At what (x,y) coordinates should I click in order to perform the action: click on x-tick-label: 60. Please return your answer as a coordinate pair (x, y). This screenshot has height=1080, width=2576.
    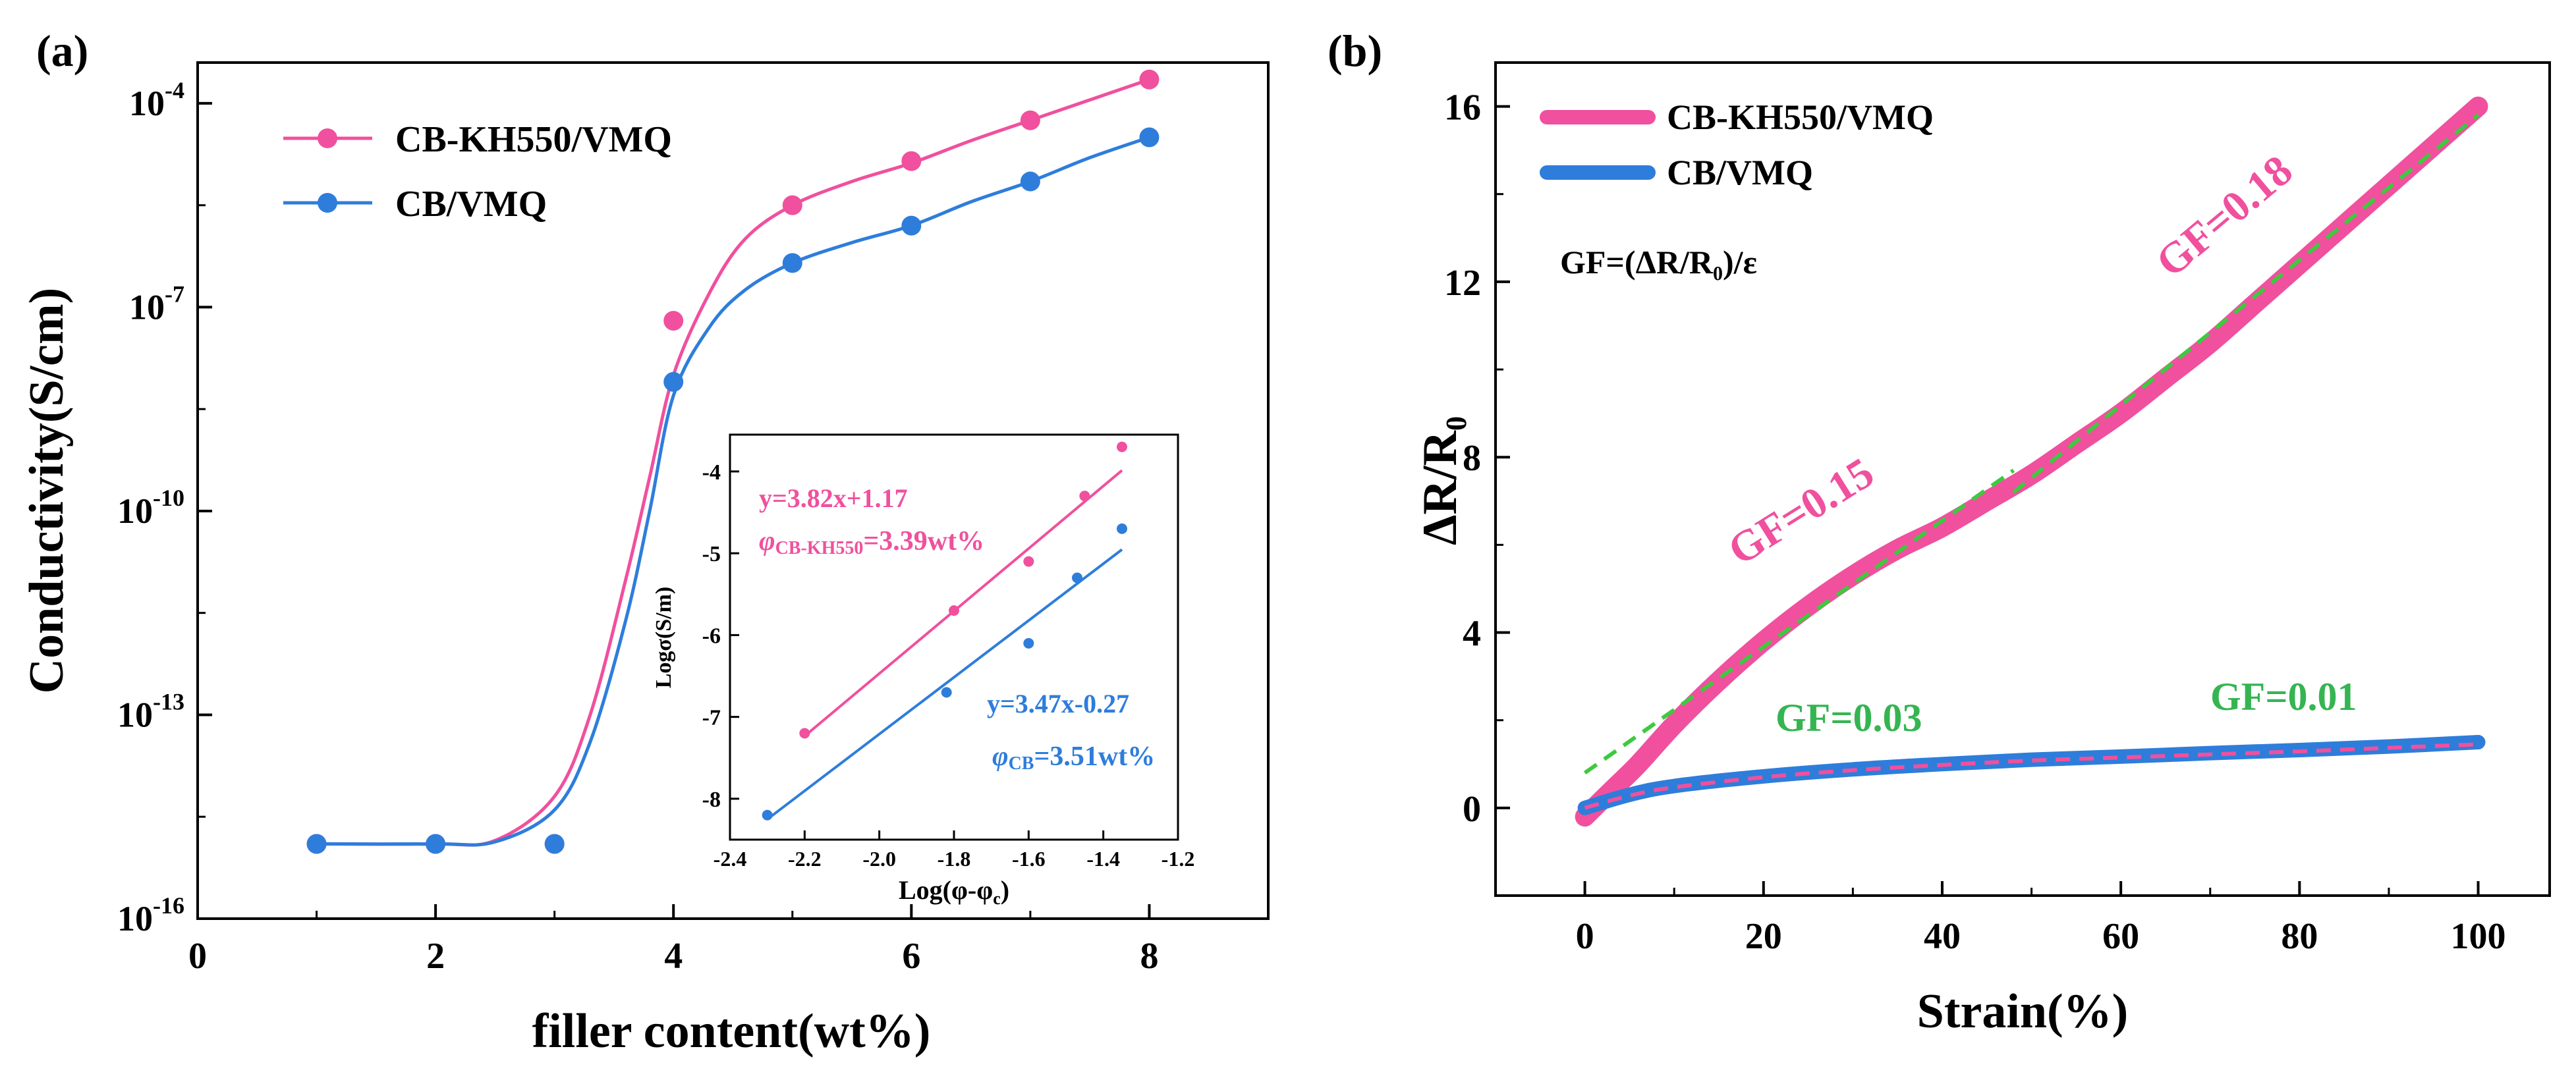
    Looking at the image, I should click on (2120, 936).